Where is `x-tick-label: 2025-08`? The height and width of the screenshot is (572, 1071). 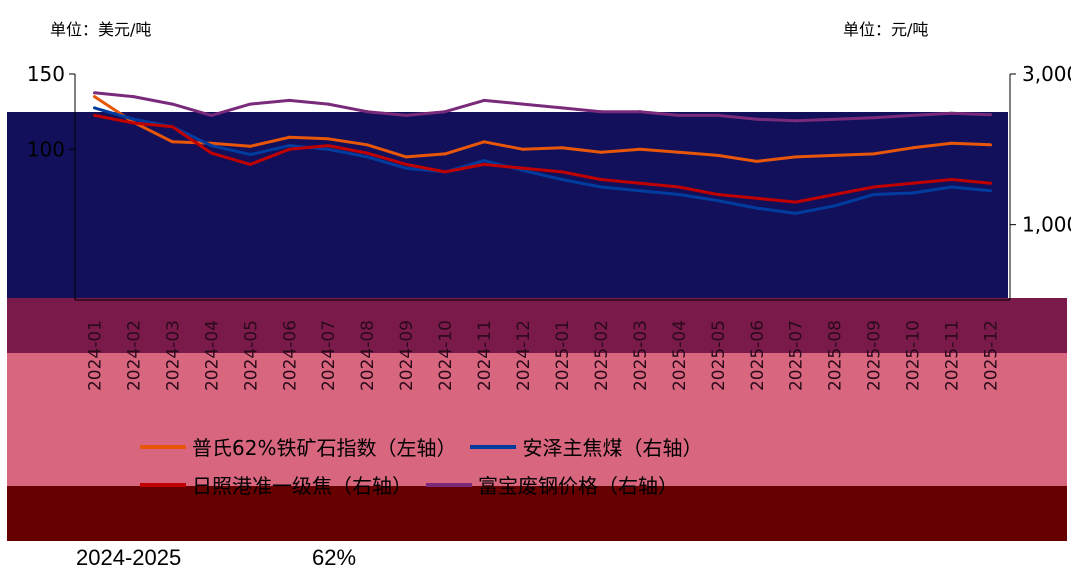
x-tick-label: 2025-08 is located at coordinates (836, 355).